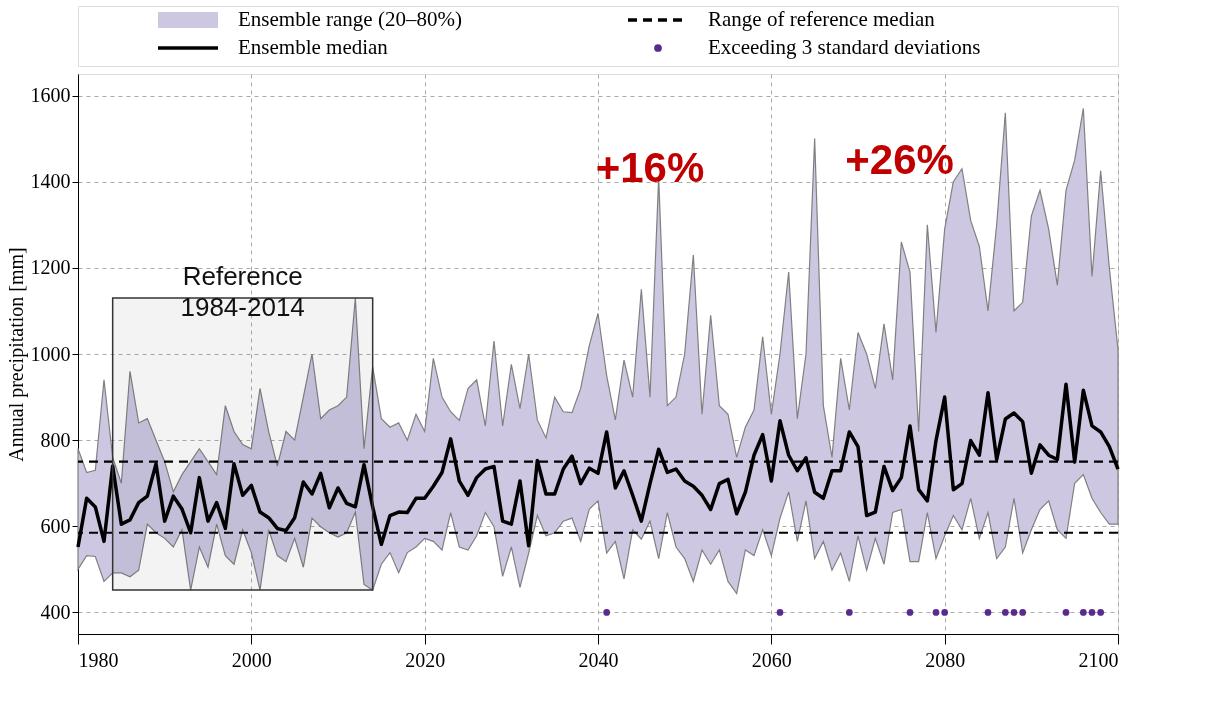 The image size is (1217, 724). What do you see at coordinates (844, 47) in the screenshot?
I see `legend-label: Exceeding 3 standard deviations` at bounding box center [844, 47].